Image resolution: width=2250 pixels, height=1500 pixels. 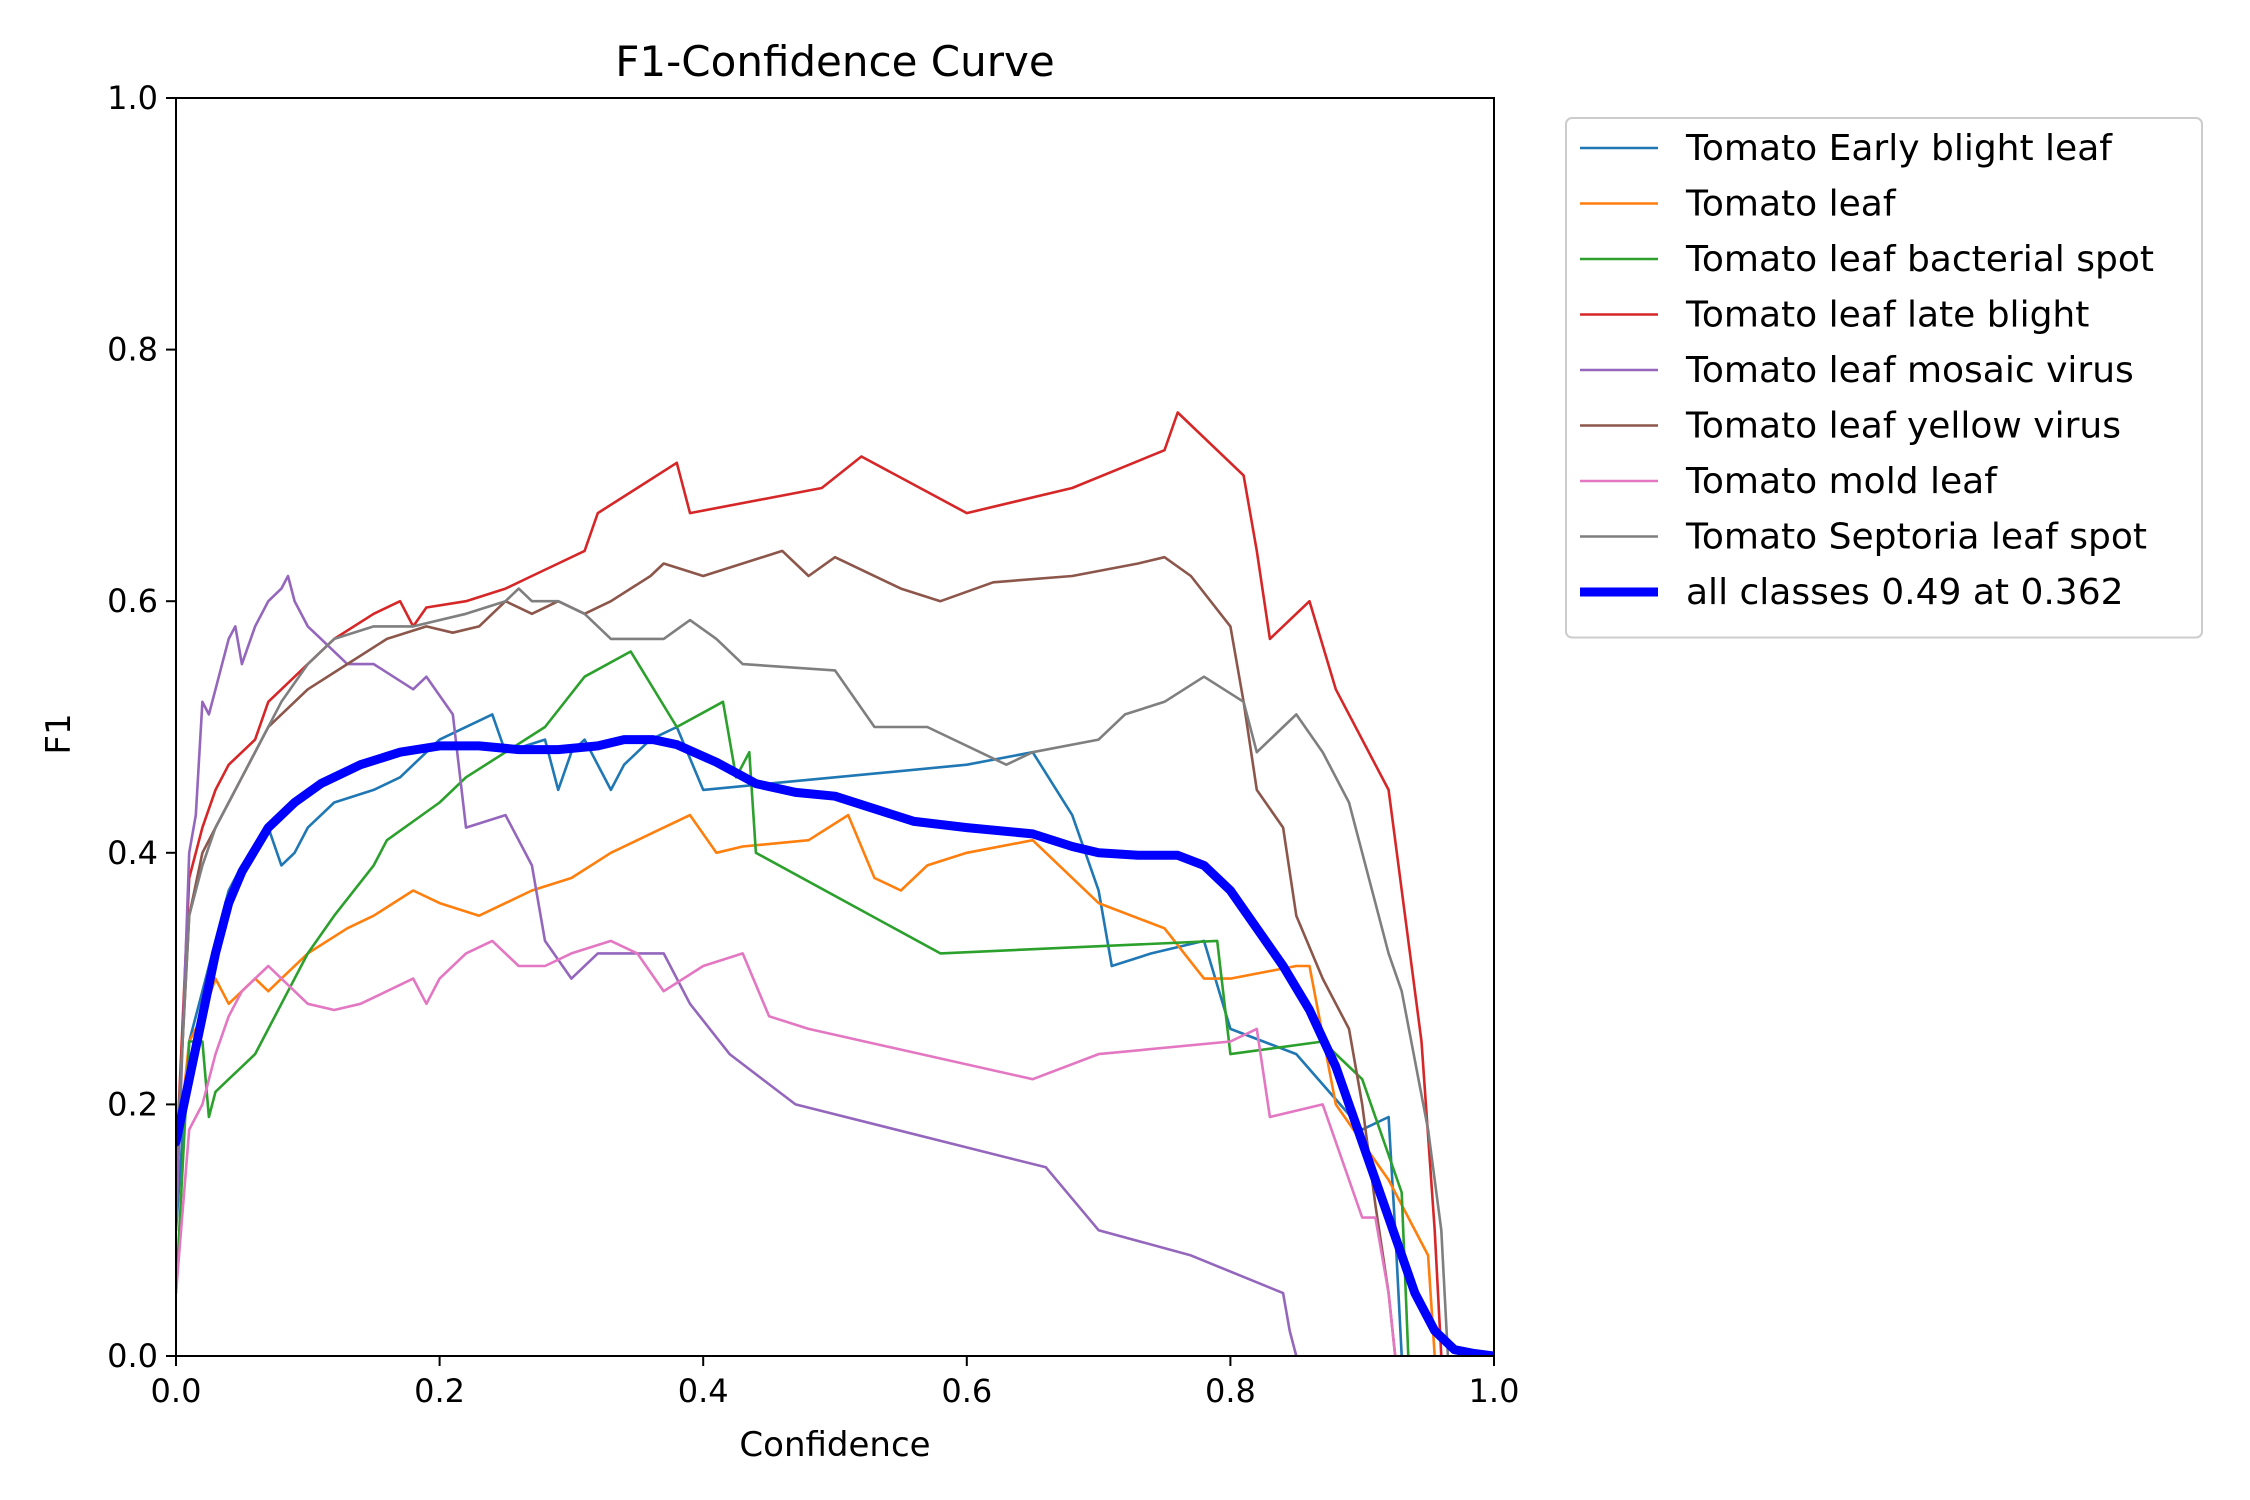 What do you see at coordinates (834, 1445) in the screenshot?
I see `x-axis-title: Confidence` at bounding box center [834, 1445].